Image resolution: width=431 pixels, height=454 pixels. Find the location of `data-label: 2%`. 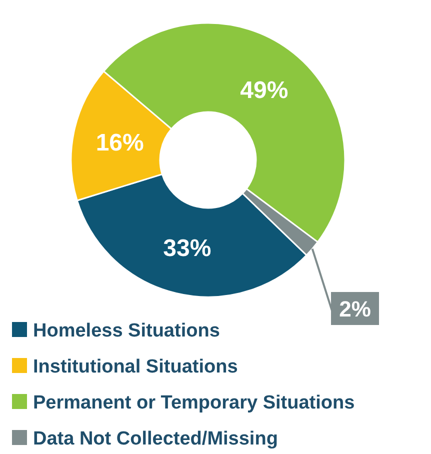

data-label: 2% is located at coordinates (355, 309).